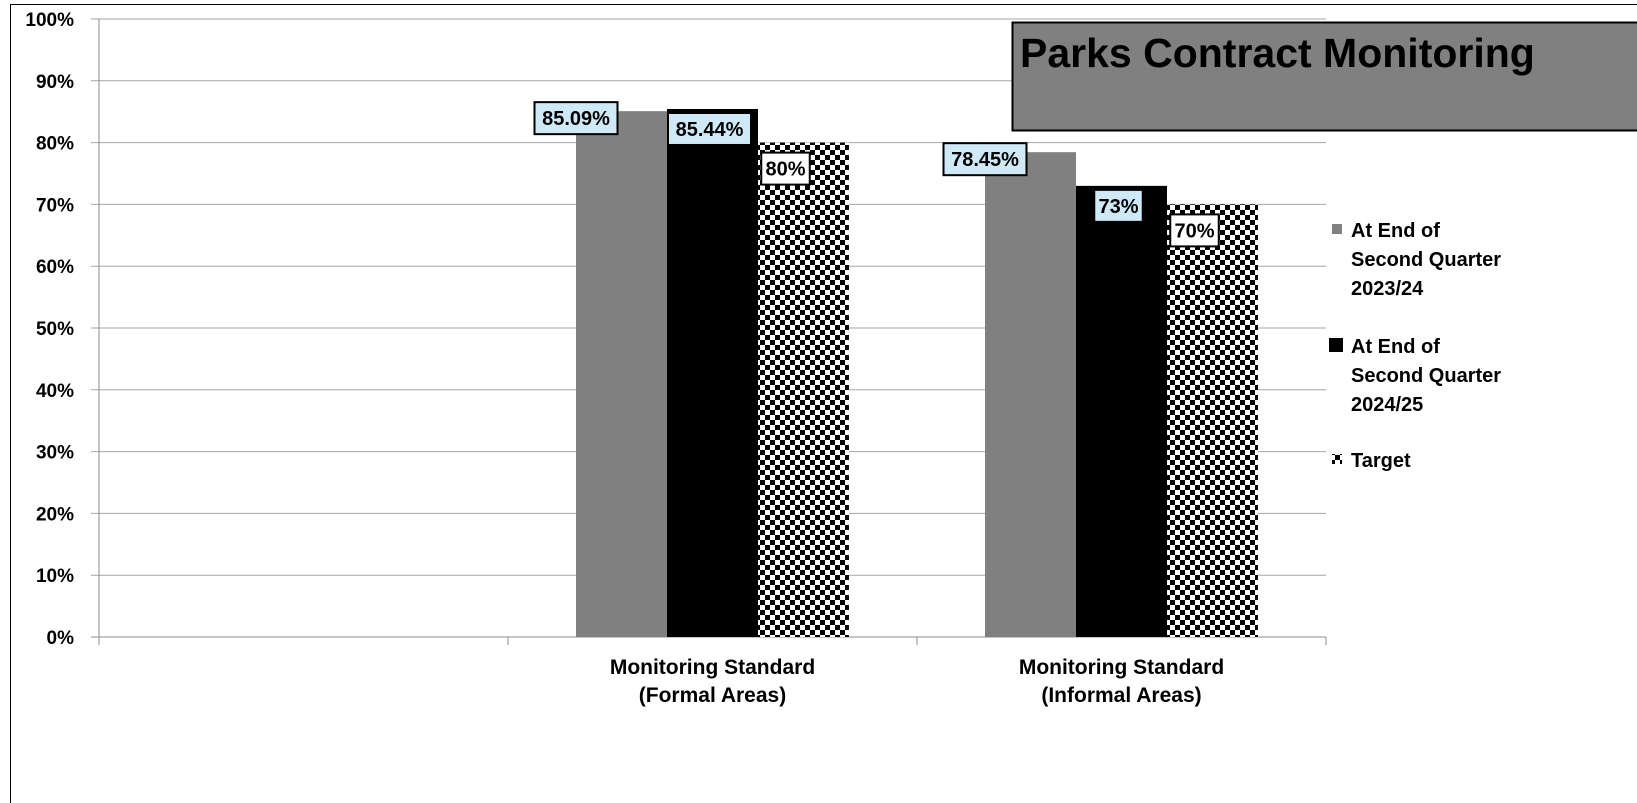 This screenshot has width=1637, height=803. I want to click on legend-label: Target, so click(1381, 461).